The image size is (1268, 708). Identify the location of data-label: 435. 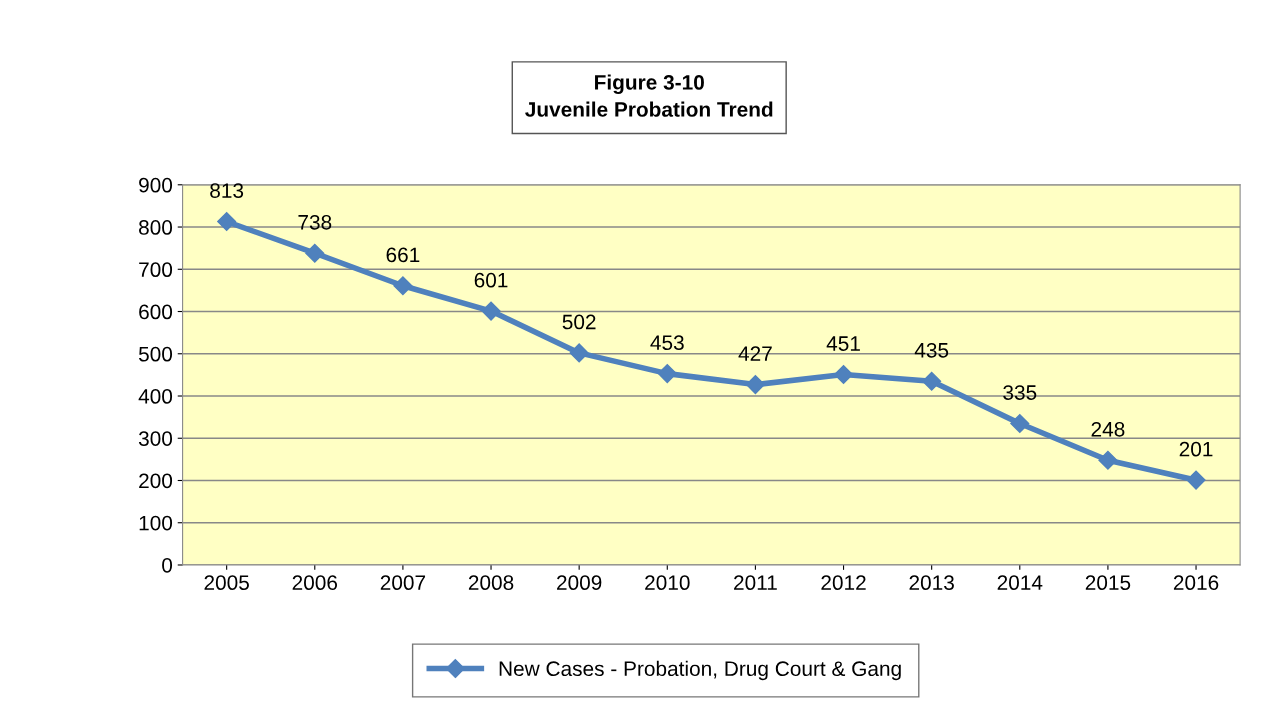
(931, 350).